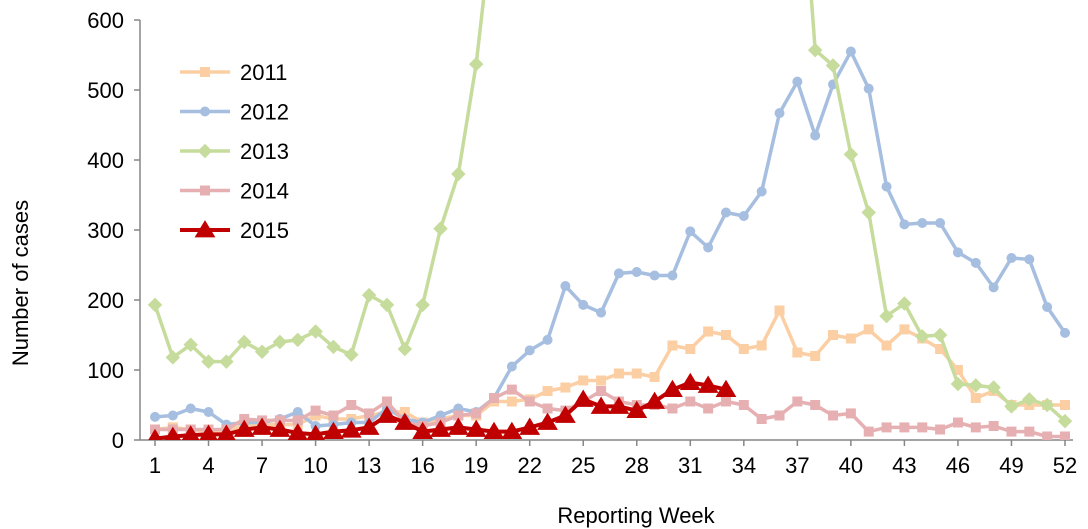 The height and width of the screenshot is (529, 1088). I want to click on x-tick-label: 7, so click(262, 465).